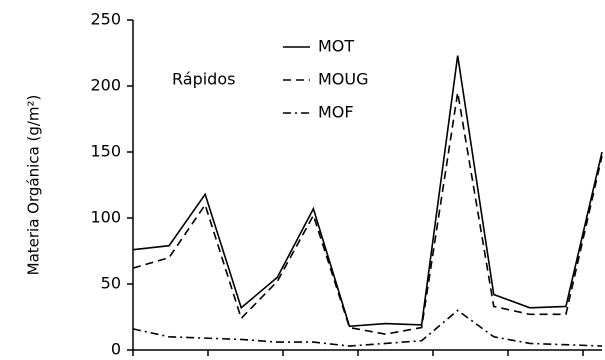  What do you see at coordinates (34, 185) in the screenshot?
I see `y-axis-label: Materia Orgánica (g/m²)` at bounding box center [34, 185].